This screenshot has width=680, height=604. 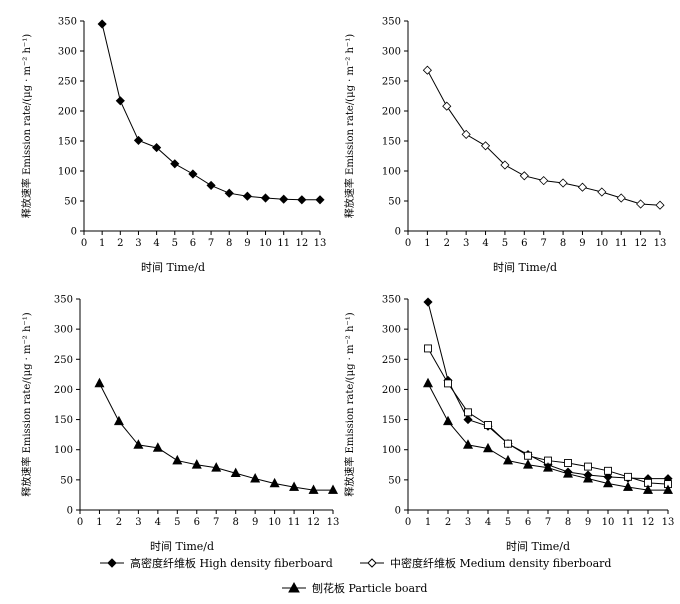 I want to click on legend-marker-high-density, so click(x=112, y=563).